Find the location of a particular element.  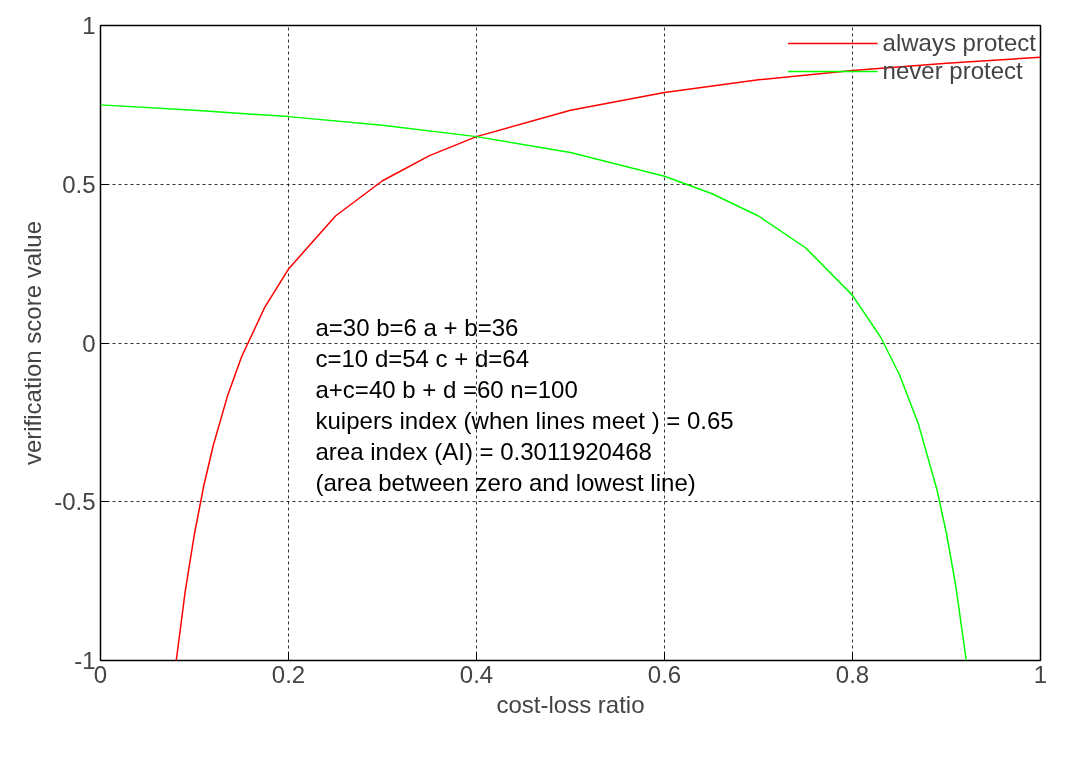

y-tick-label: -0.5 is located at coordinates (75, 502).